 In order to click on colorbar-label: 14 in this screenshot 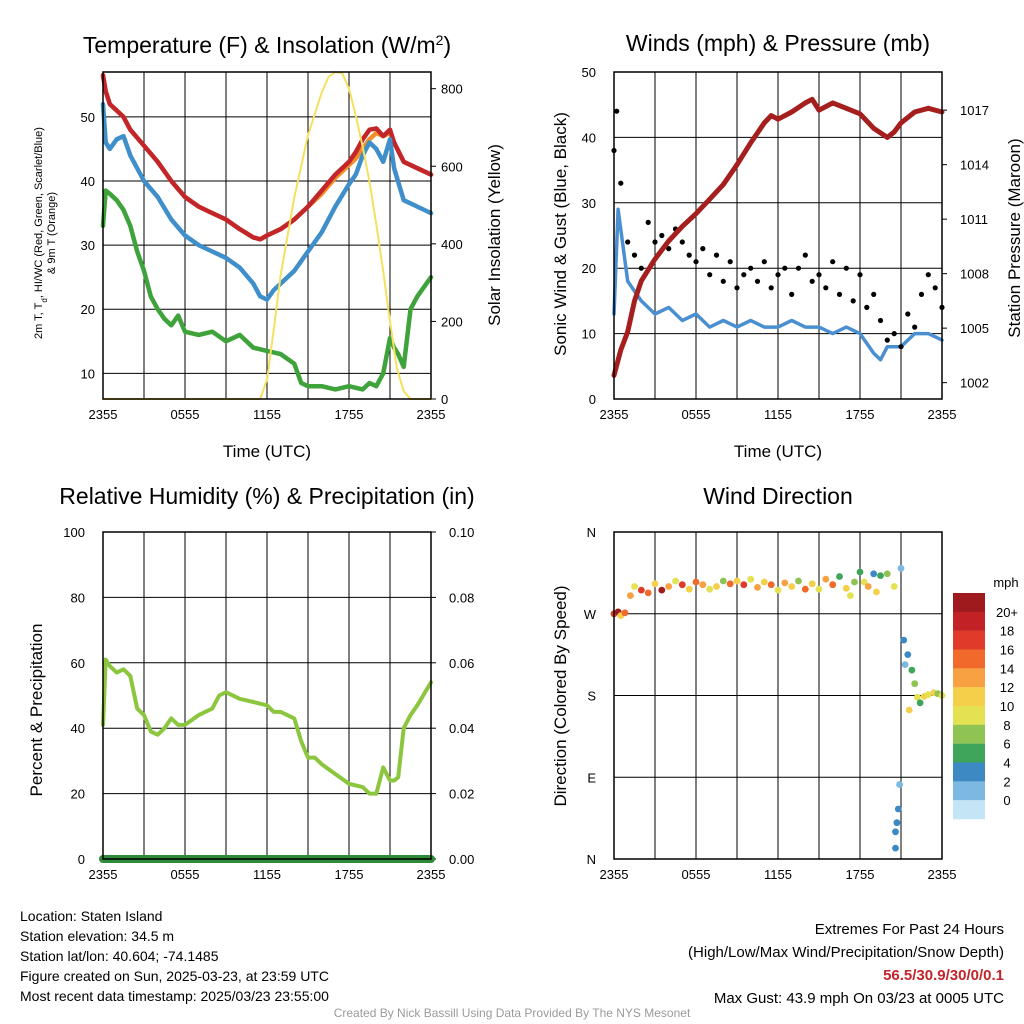, I will do `click(1007, 668)`.